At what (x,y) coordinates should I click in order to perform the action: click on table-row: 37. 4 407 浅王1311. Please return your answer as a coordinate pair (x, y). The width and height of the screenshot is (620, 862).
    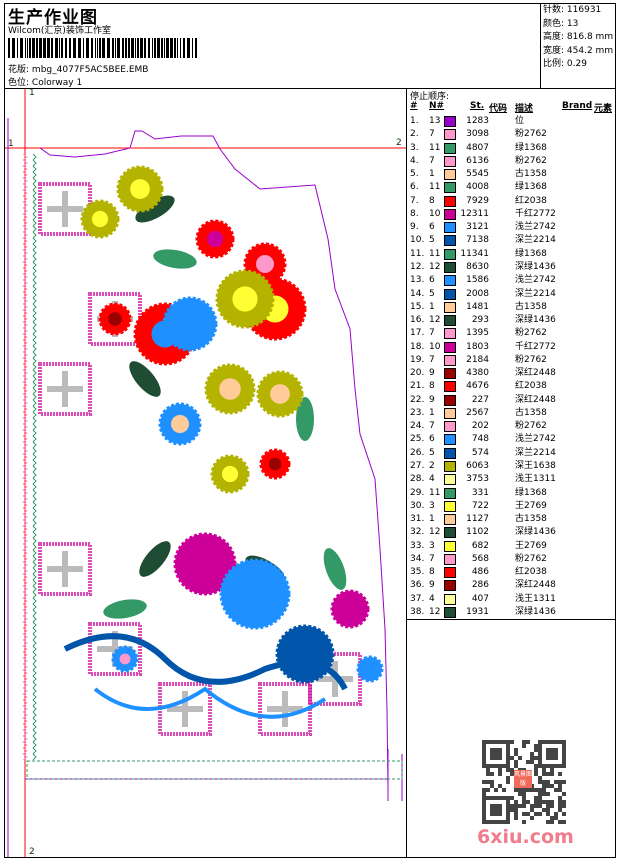
    Looking at the image, I should click on (512, 599).